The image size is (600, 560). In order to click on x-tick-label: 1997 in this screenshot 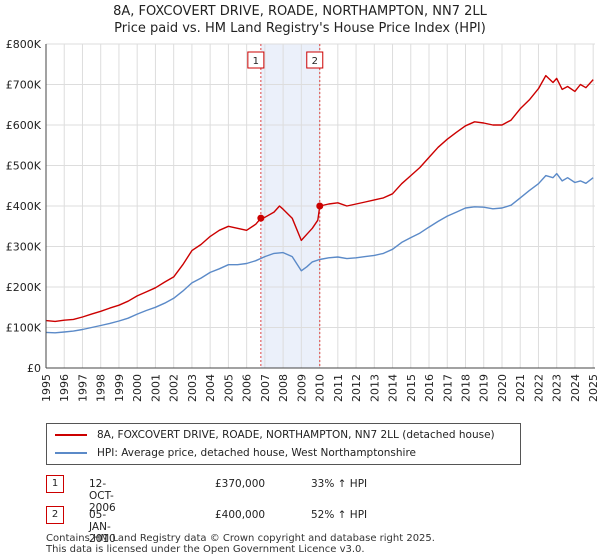, I will do `click(82, 388)`.